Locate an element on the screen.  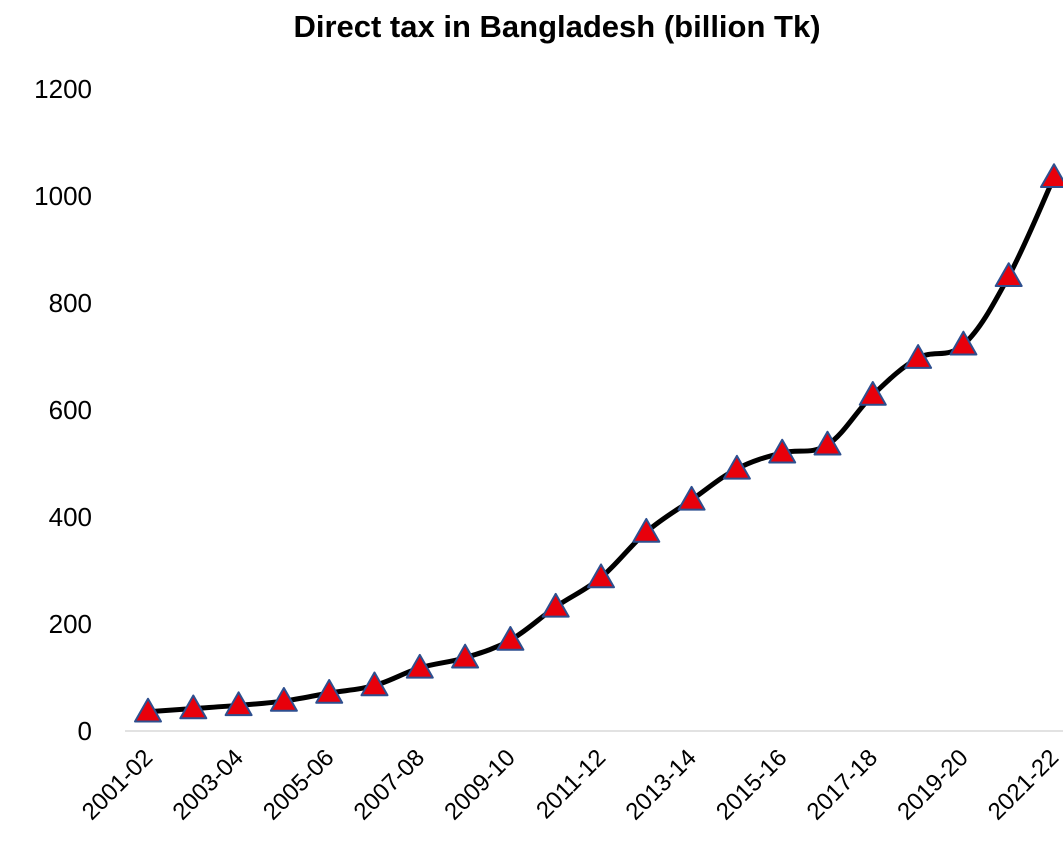
y-tick-label: 200 is located at coordinates (70, 624).